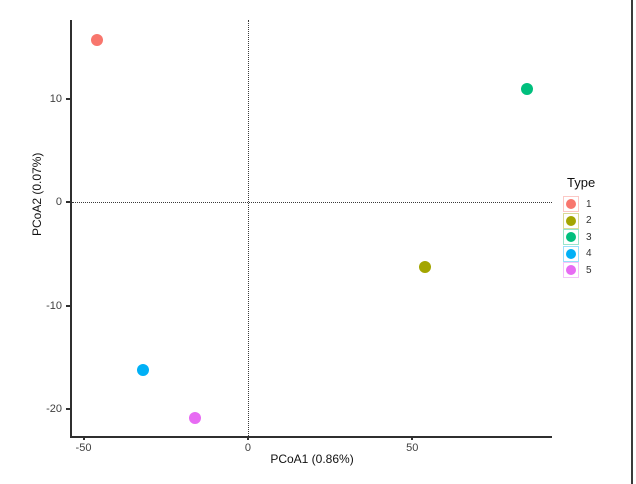 This screenshot has width=636, height=484. I want to click on legend-item-5: 5, so click(579, 270).